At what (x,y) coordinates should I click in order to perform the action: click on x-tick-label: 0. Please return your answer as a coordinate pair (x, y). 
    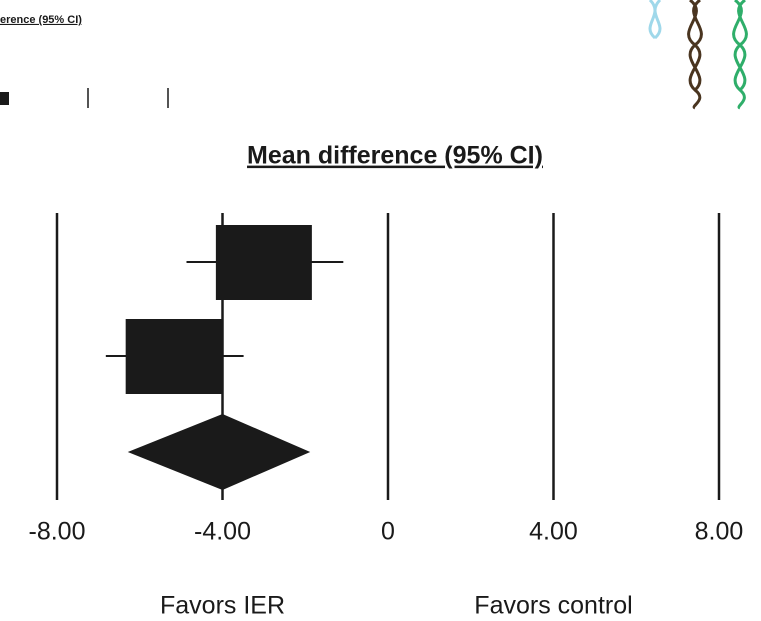
    Looking at the image, I should click on (388, 532).